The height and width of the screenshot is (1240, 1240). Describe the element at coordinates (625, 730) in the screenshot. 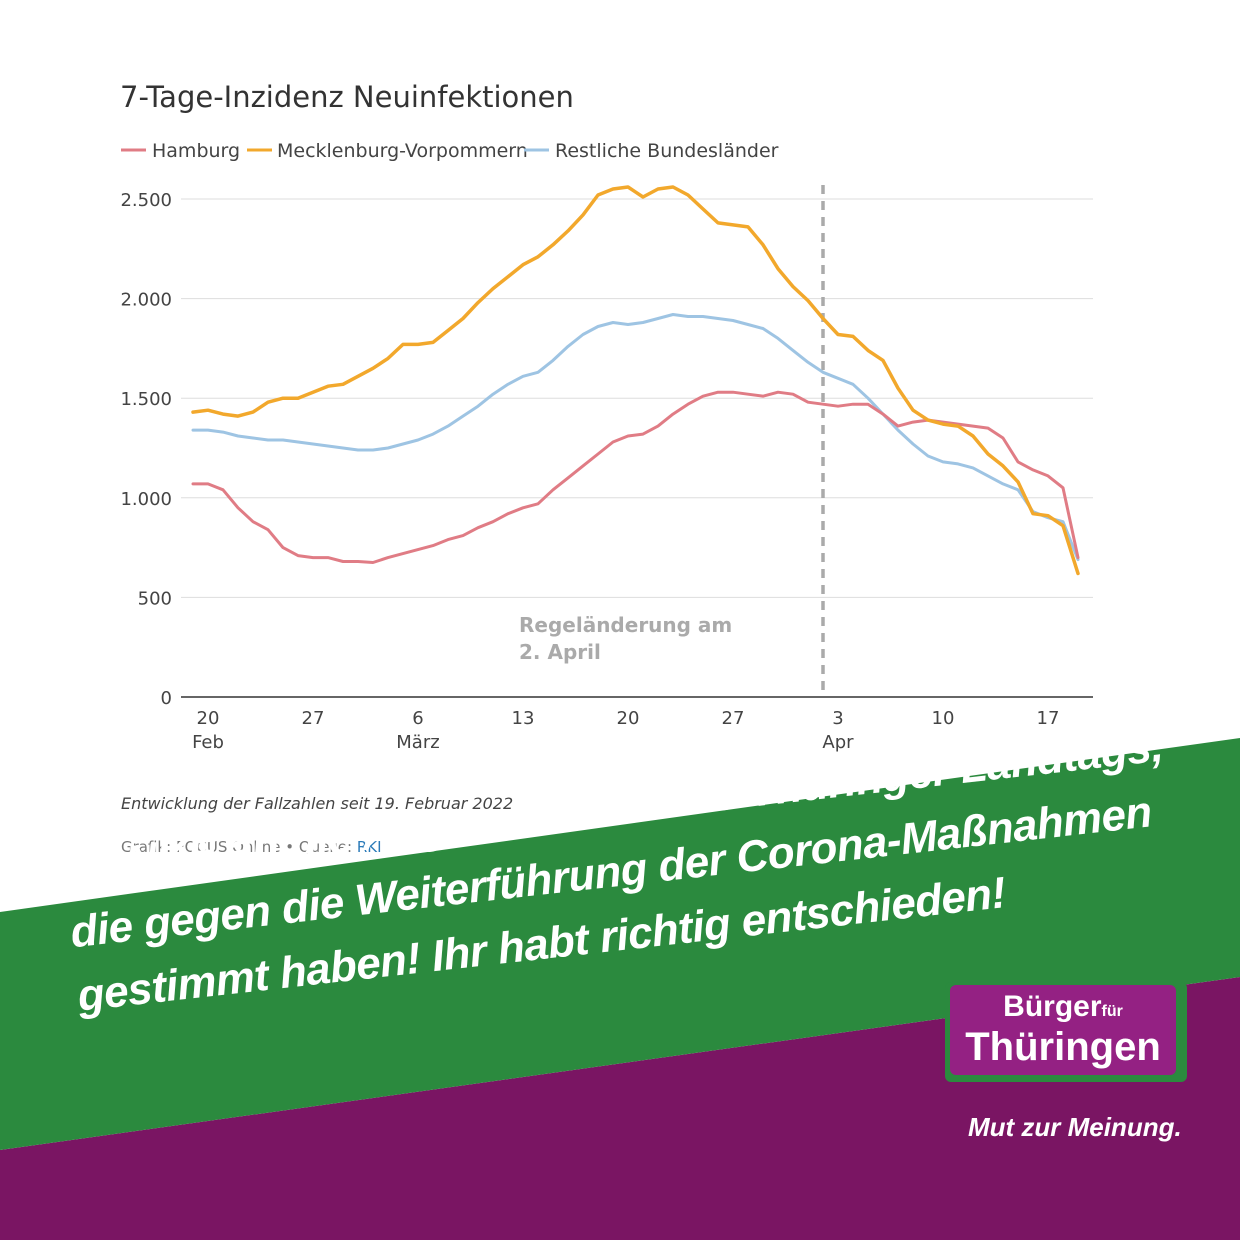

I see `x-axis-ticks: 20 Feb 27 6 März 13 20 27 3 Apr 10 17` at that location.